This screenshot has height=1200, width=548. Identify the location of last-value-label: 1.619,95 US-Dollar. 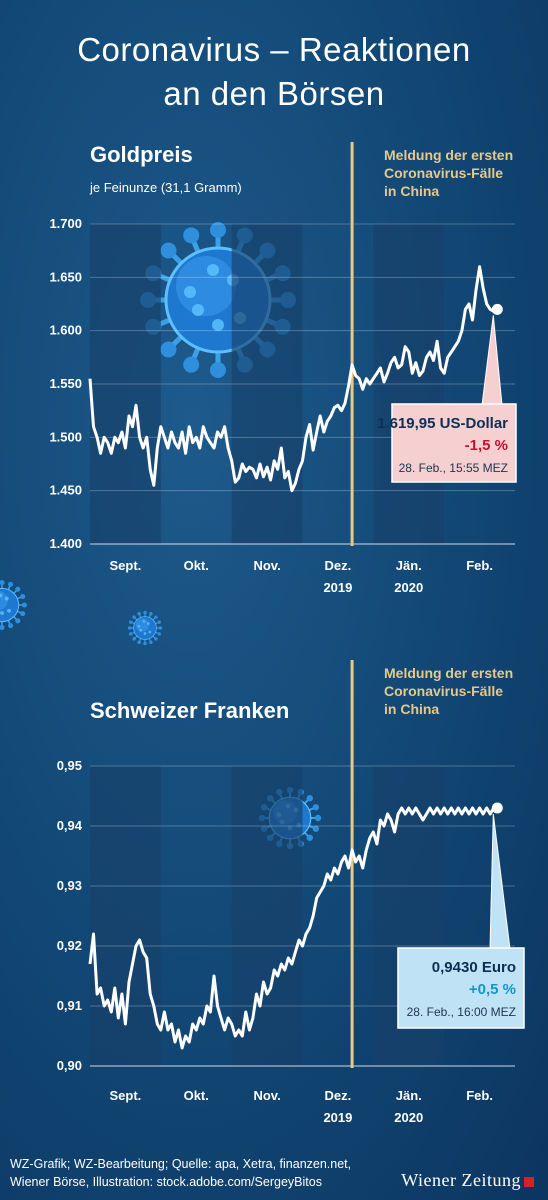
(442, 423).